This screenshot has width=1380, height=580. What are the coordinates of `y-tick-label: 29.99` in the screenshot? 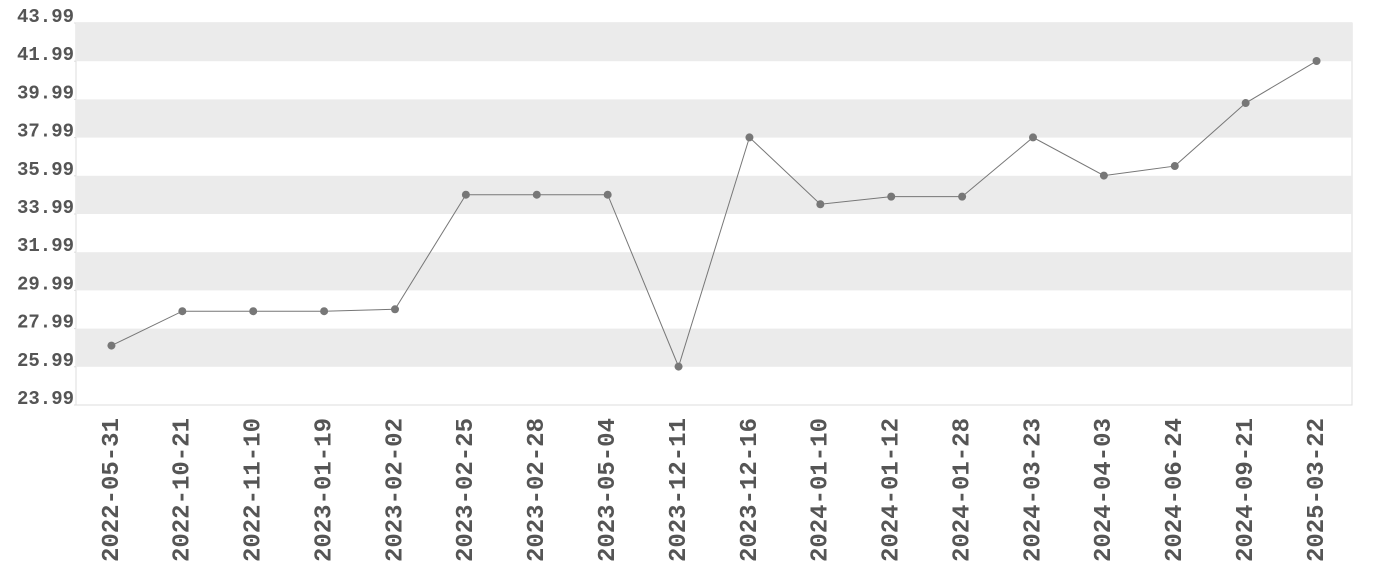 It's located at (45, 284).